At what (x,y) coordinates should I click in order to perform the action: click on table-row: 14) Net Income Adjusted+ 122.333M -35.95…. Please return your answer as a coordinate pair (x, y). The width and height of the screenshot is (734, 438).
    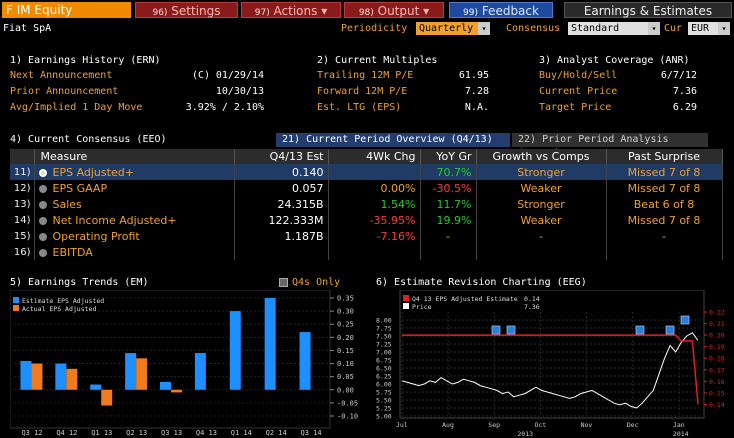
    Looking at the image, I should click on (366, 220).